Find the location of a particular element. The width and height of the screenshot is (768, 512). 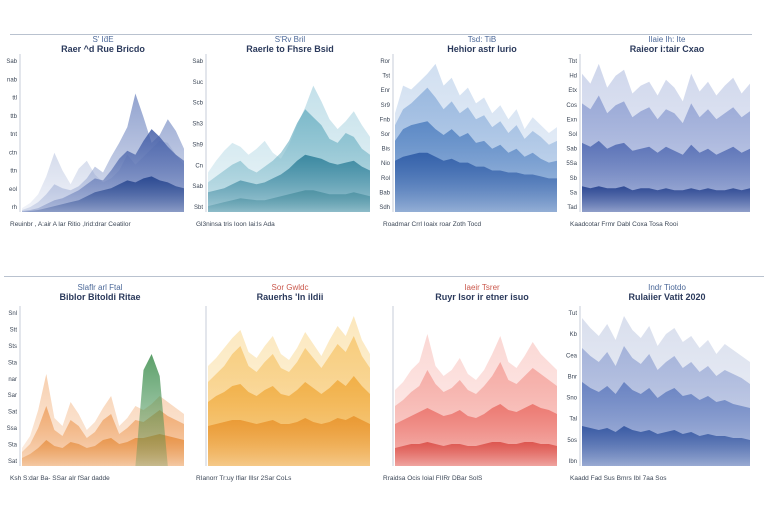

y-tick-label: Rol is located at coordinates (385, 179).